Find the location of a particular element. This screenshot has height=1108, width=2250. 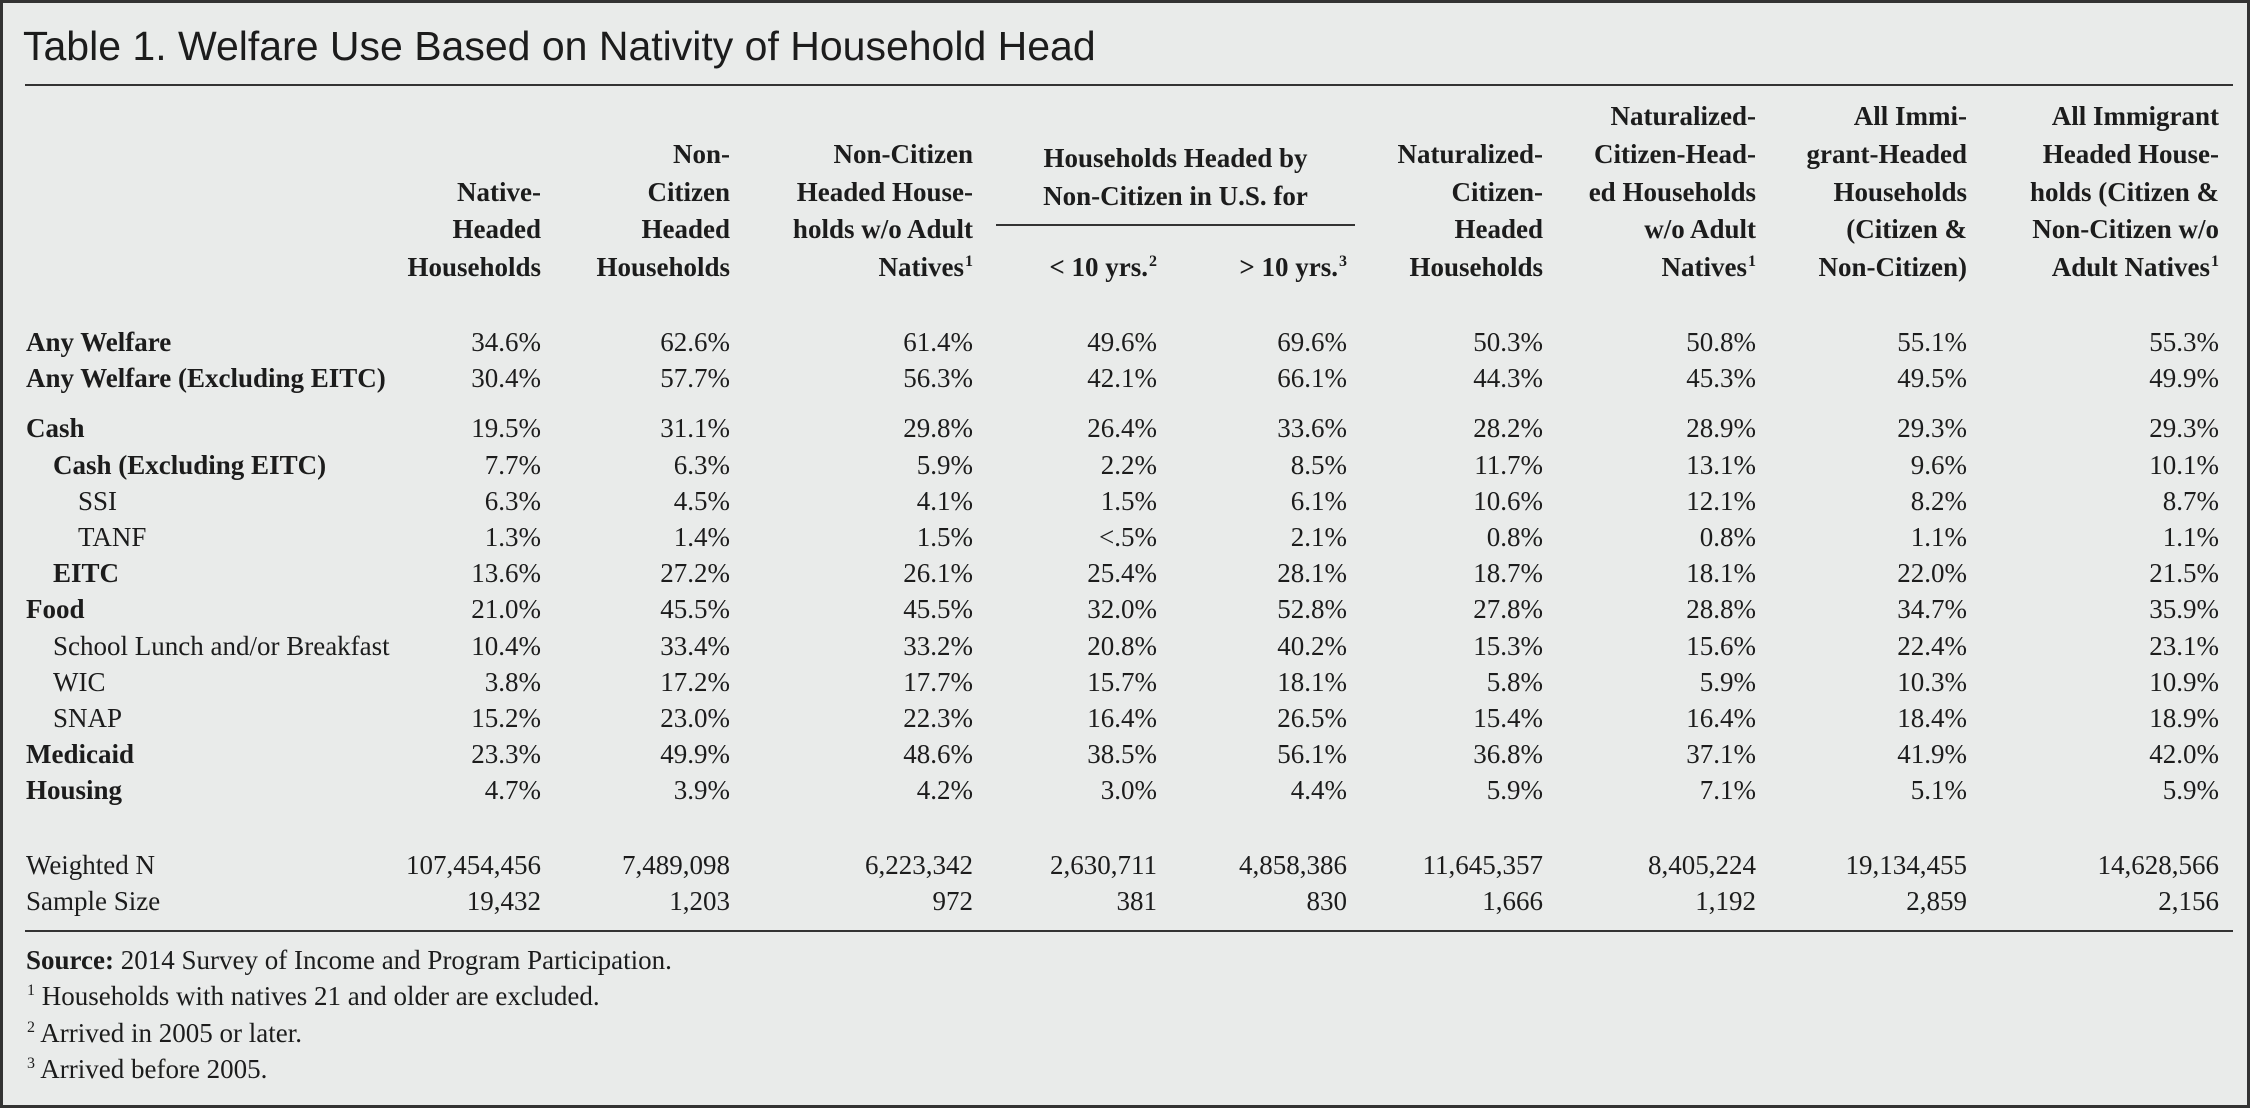

cell-value: 381 is located at coordinates (1137, 900).